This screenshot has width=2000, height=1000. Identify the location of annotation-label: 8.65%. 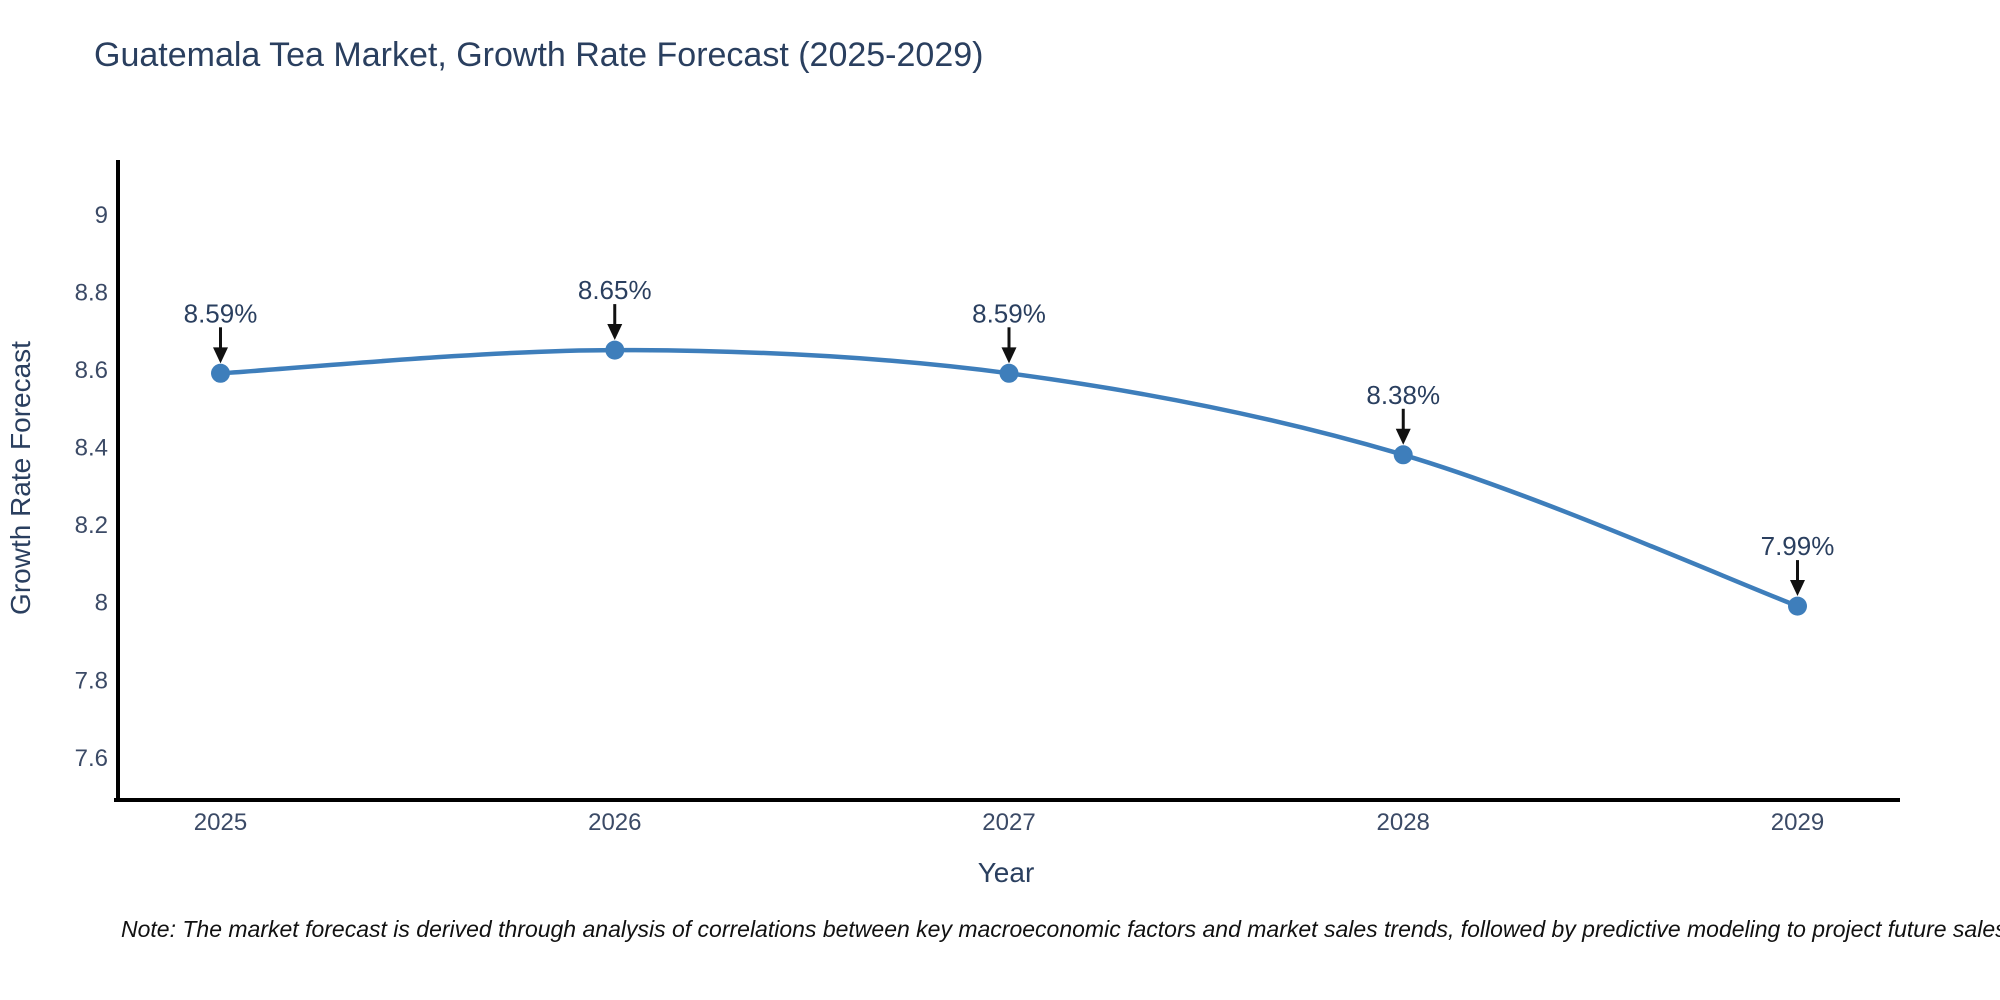
(615, 290).